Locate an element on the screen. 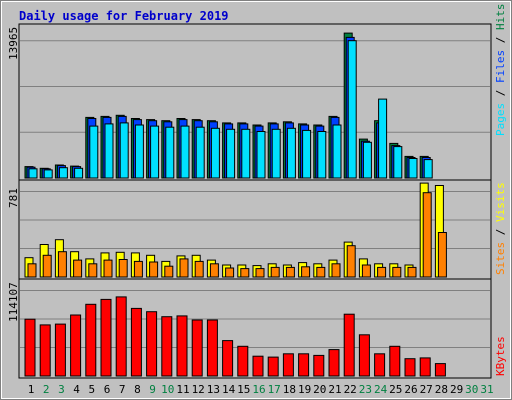 This screenshot has width=512, height=400. day-label-10: 10 is located at coordinates (167, 389).